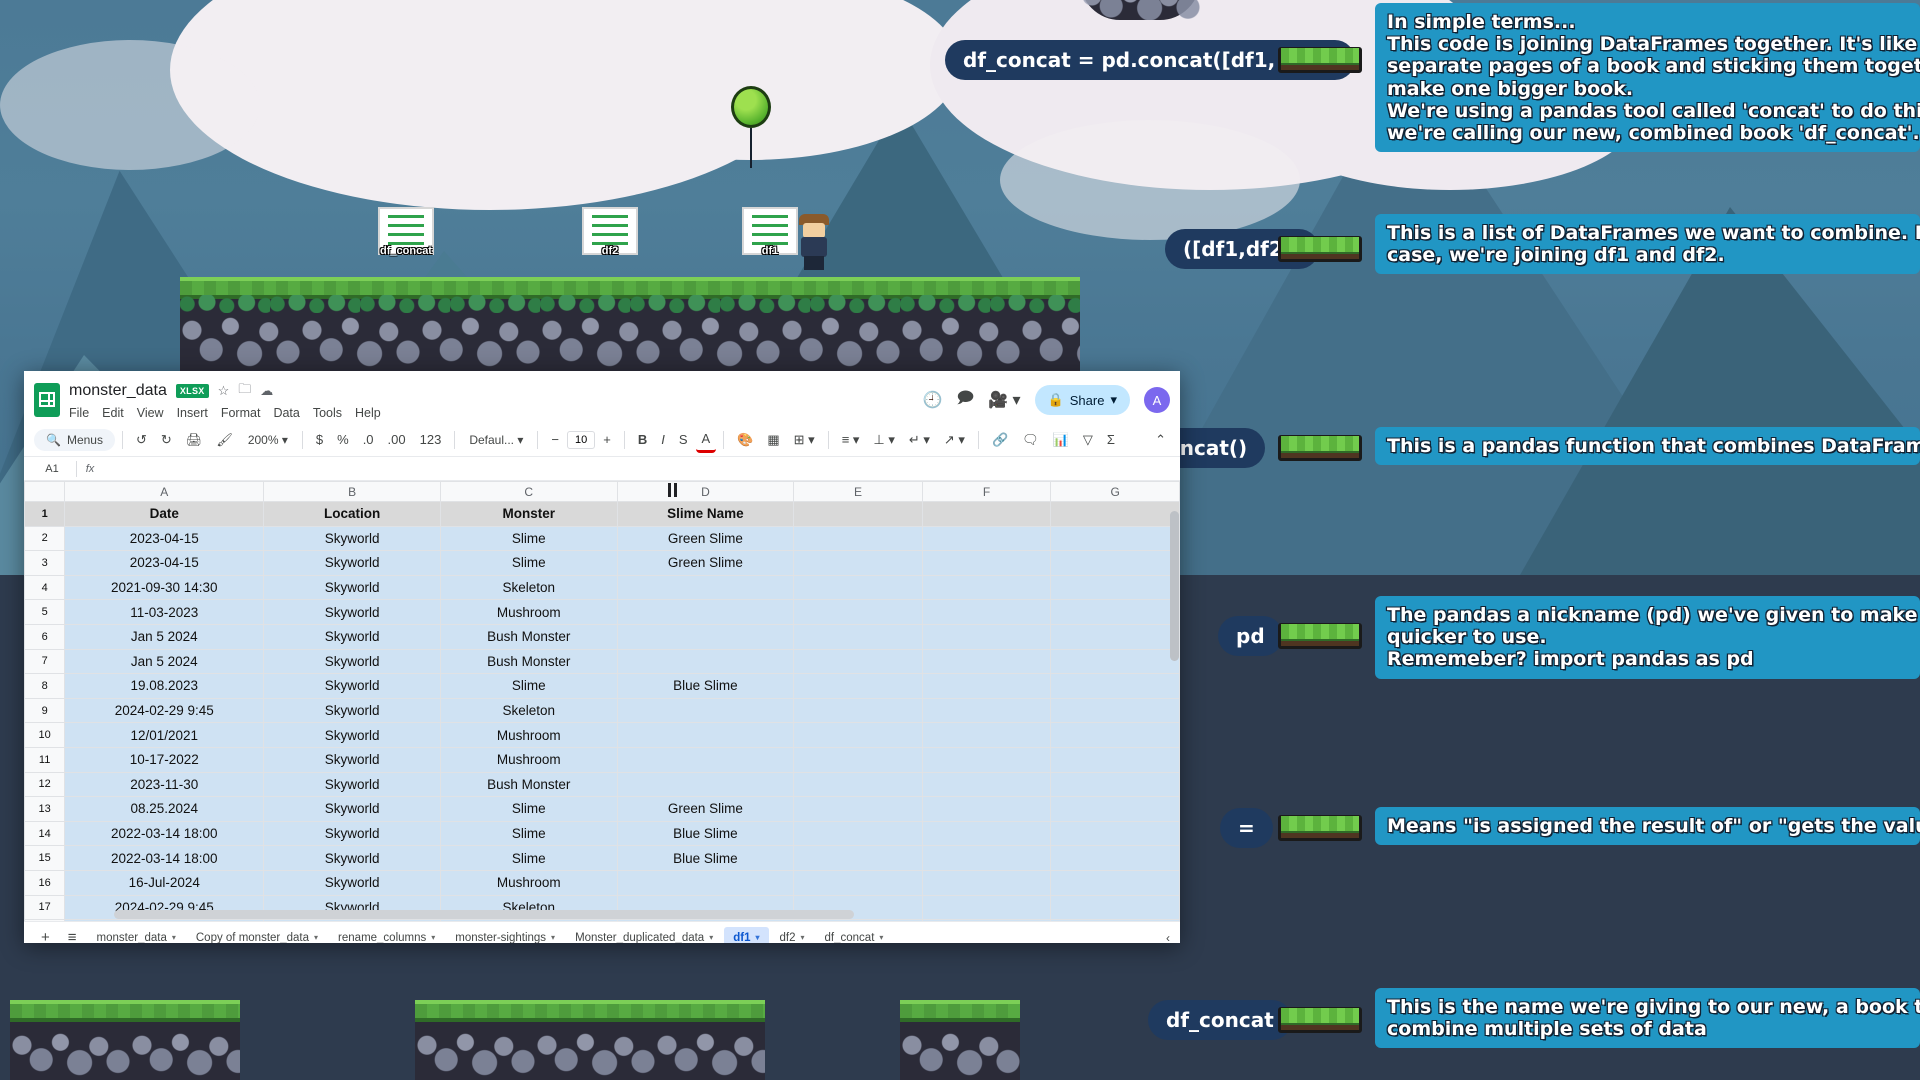  I want to click on column-header-a: A, so click(164, 491).